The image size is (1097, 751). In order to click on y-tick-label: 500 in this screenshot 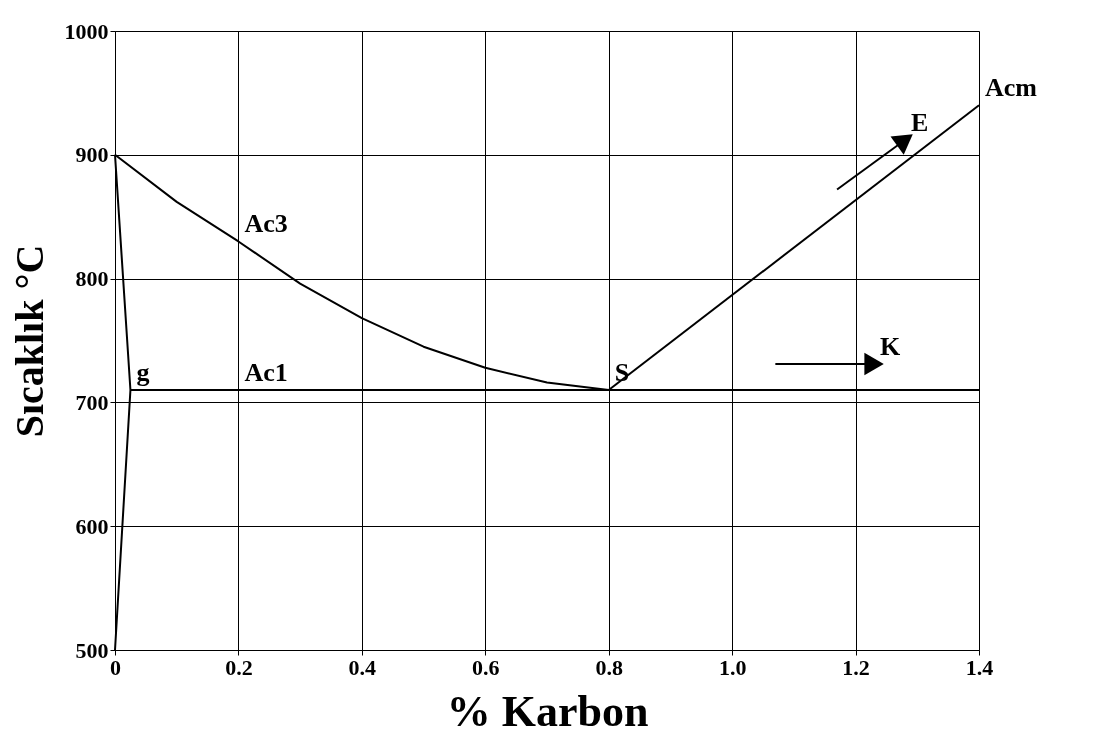, I will do `click(92, 650)`.